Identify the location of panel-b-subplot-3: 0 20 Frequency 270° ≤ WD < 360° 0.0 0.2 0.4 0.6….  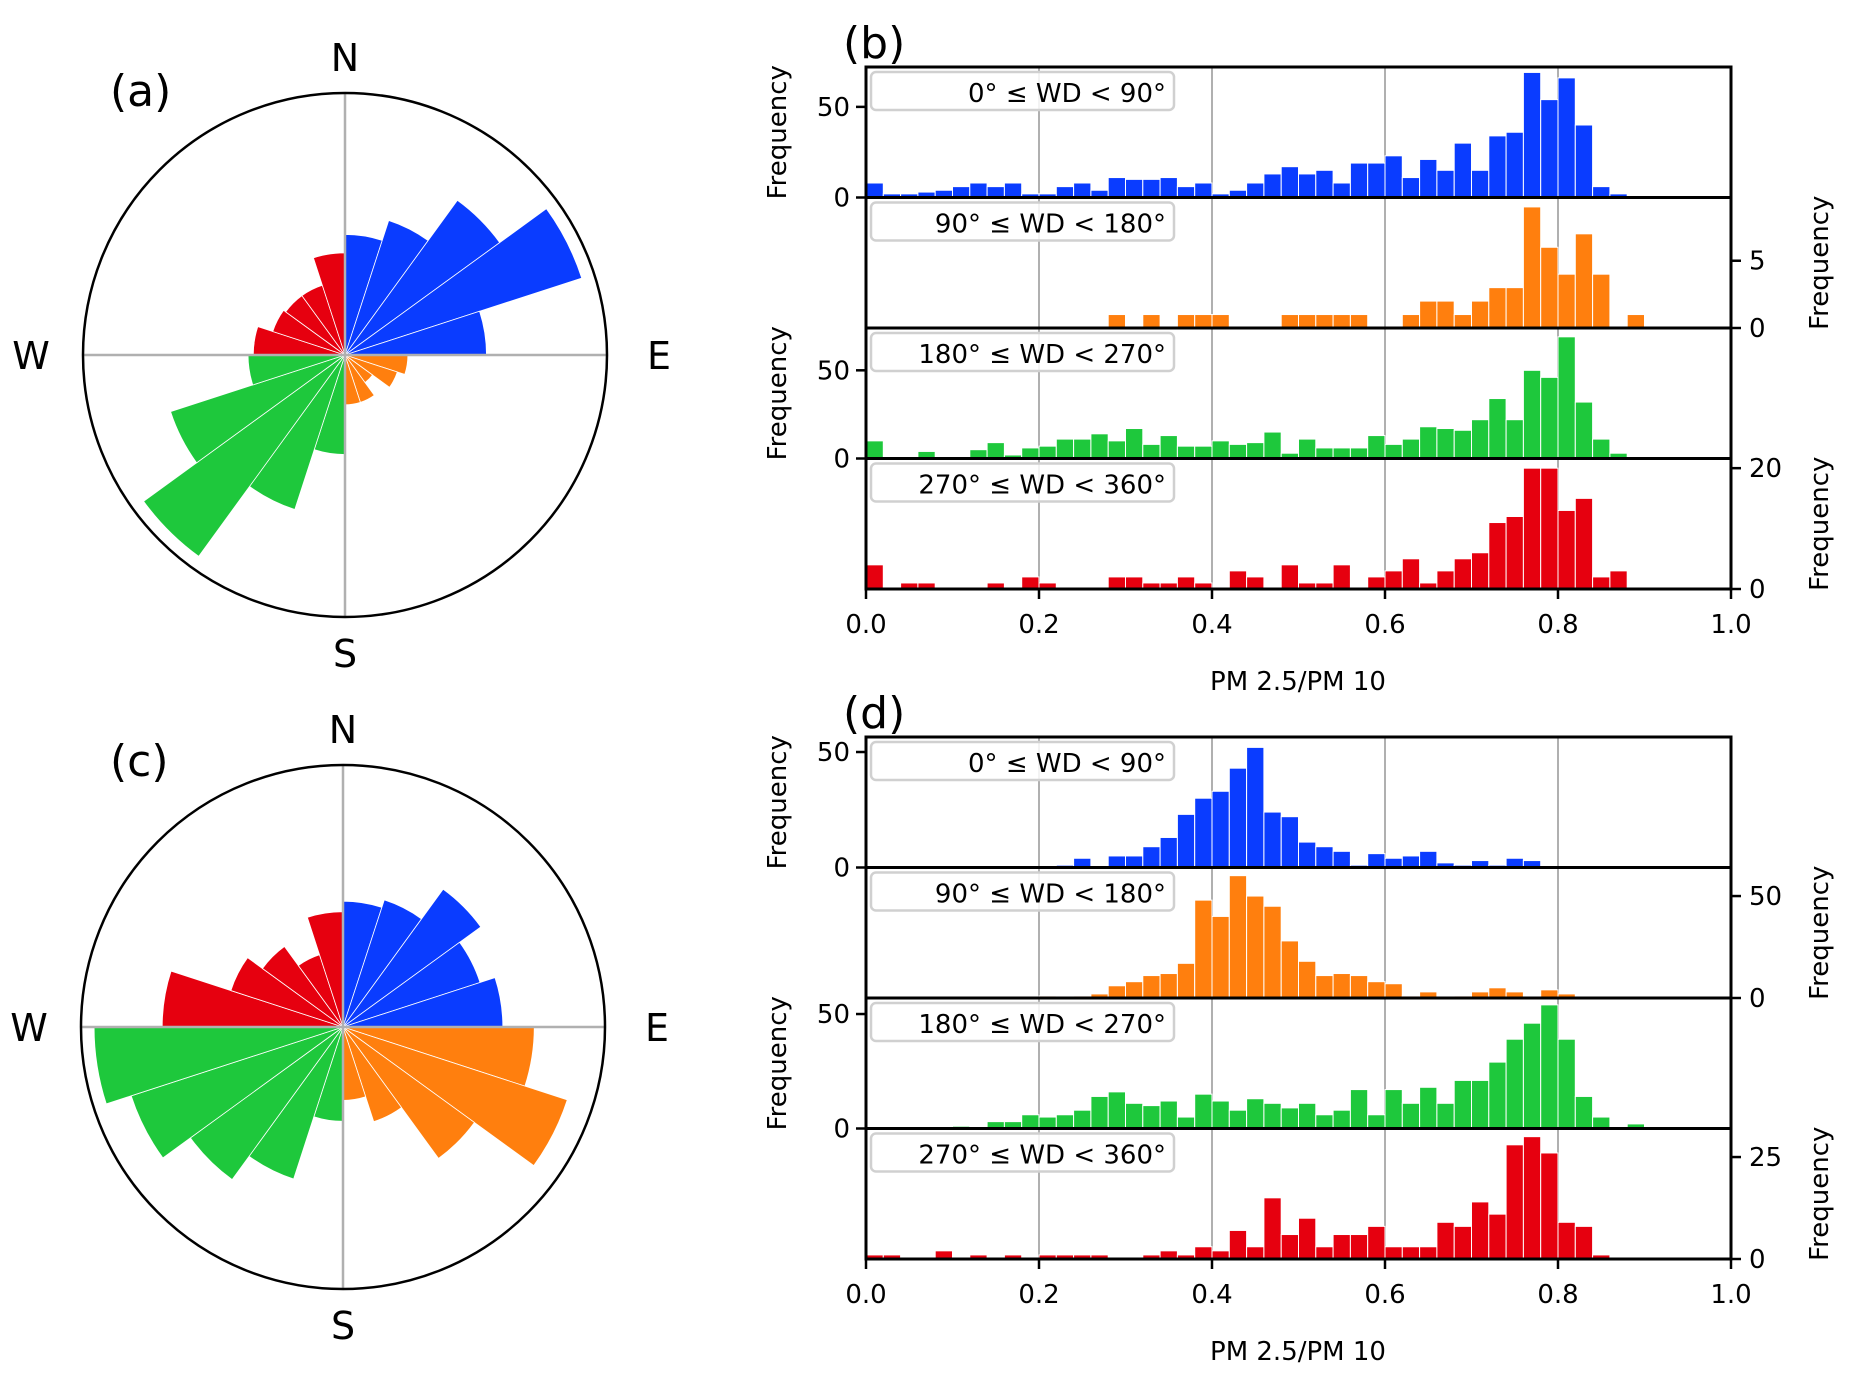
(1340, 547).